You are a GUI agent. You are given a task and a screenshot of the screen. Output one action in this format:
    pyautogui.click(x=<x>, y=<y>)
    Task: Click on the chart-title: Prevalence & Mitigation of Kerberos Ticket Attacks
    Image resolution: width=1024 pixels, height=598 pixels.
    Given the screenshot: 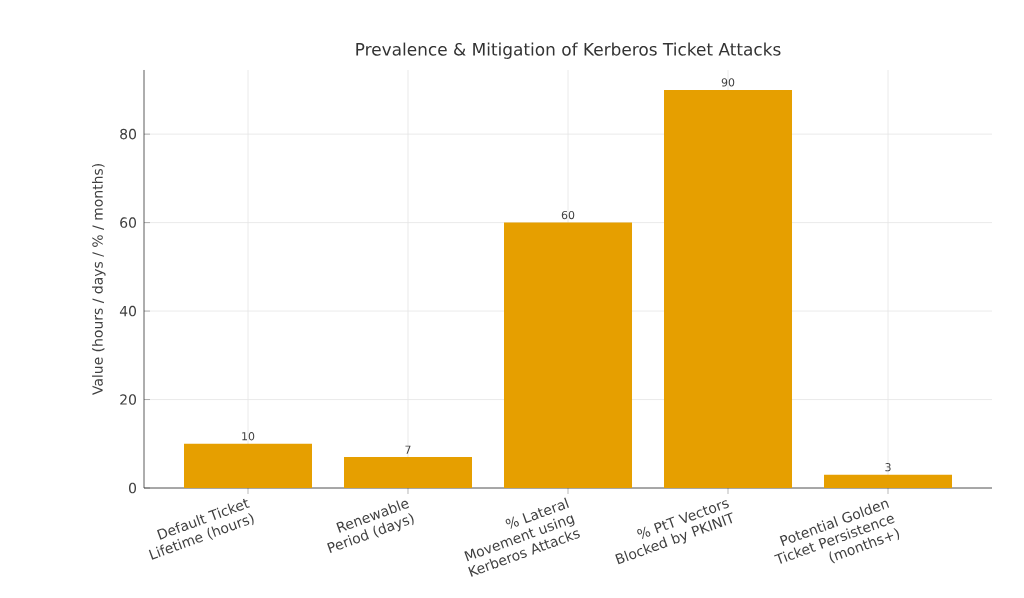 What is the action you would take?
    pyautogui.click(x=568, y=50)
    